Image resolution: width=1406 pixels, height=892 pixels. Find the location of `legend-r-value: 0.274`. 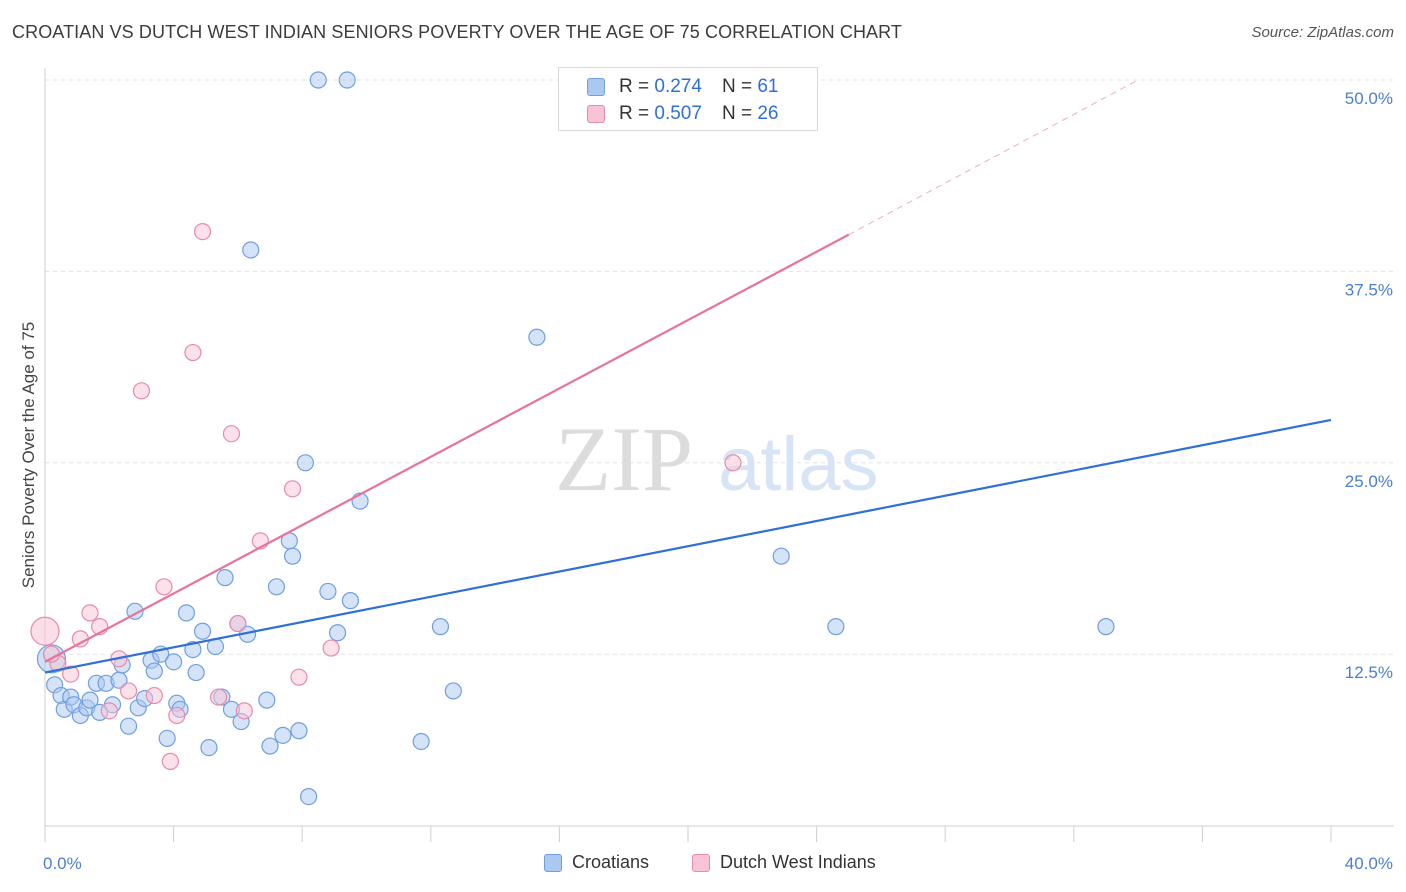

legend-r-value: 0.274 is located at coordinates (678, 86).